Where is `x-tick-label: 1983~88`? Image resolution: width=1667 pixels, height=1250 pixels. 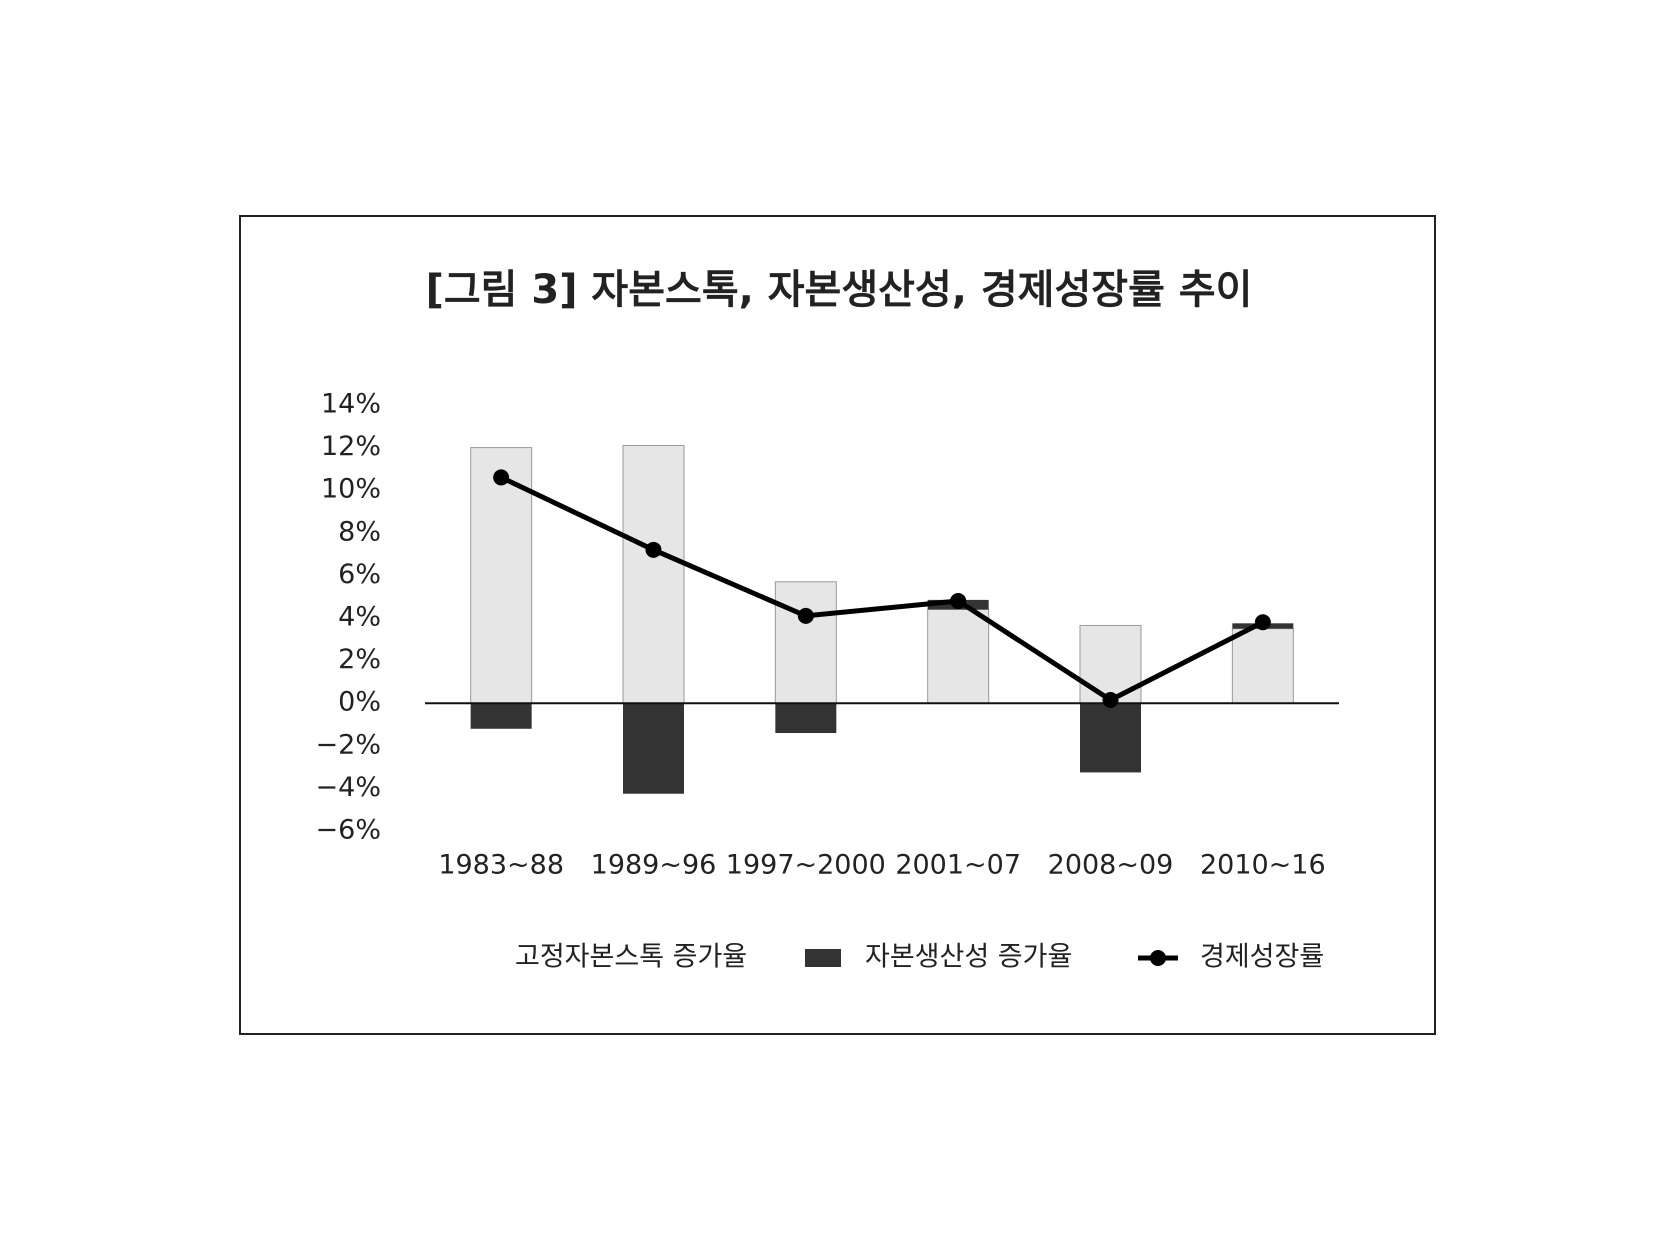 x-tick-label: 1983~88 is located at coordinates (501, 865).